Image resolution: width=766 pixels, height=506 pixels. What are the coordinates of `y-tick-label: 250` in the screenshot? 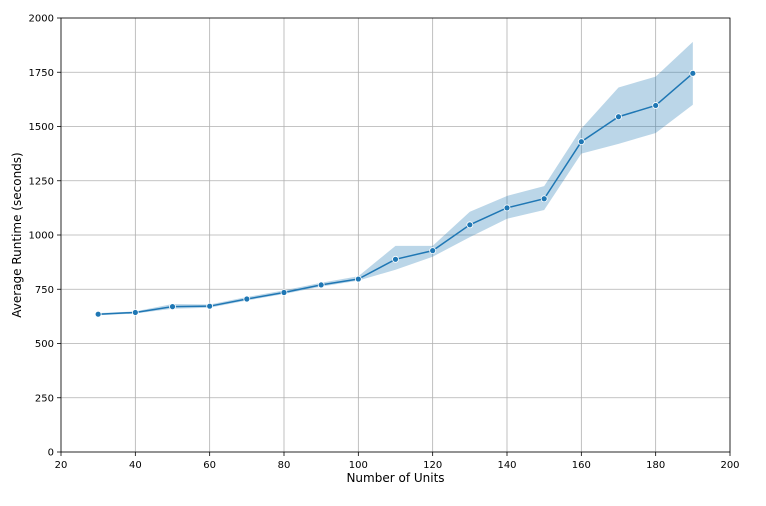 It's located at (44, 398).